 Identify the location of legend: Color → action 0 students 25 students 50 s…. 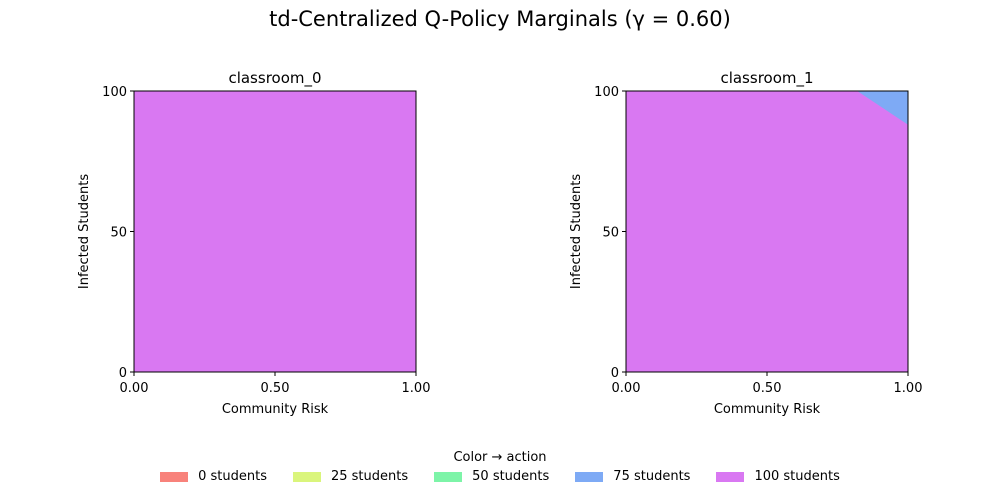
(500, 467).